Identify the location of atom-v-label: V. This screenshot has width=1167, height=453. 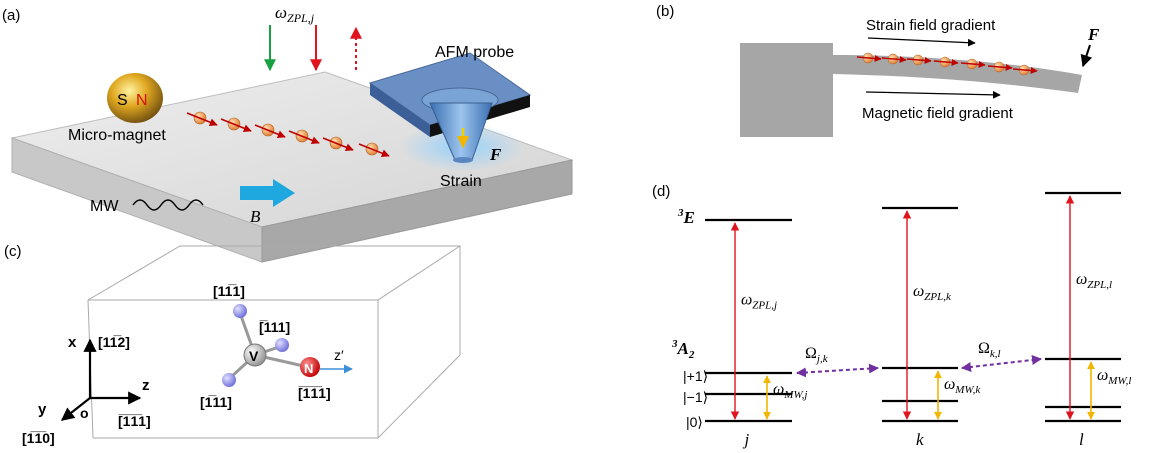
(254, 356).